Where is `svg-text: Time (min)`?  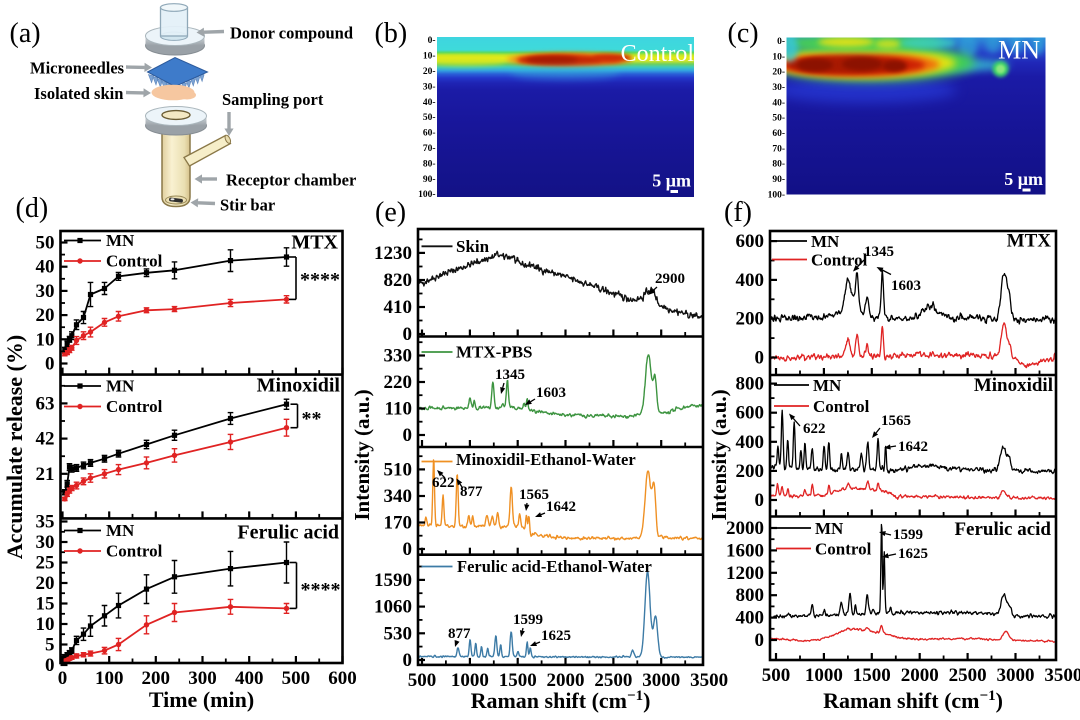 svg-text: Time (min) is located at coordinates (201, 699).